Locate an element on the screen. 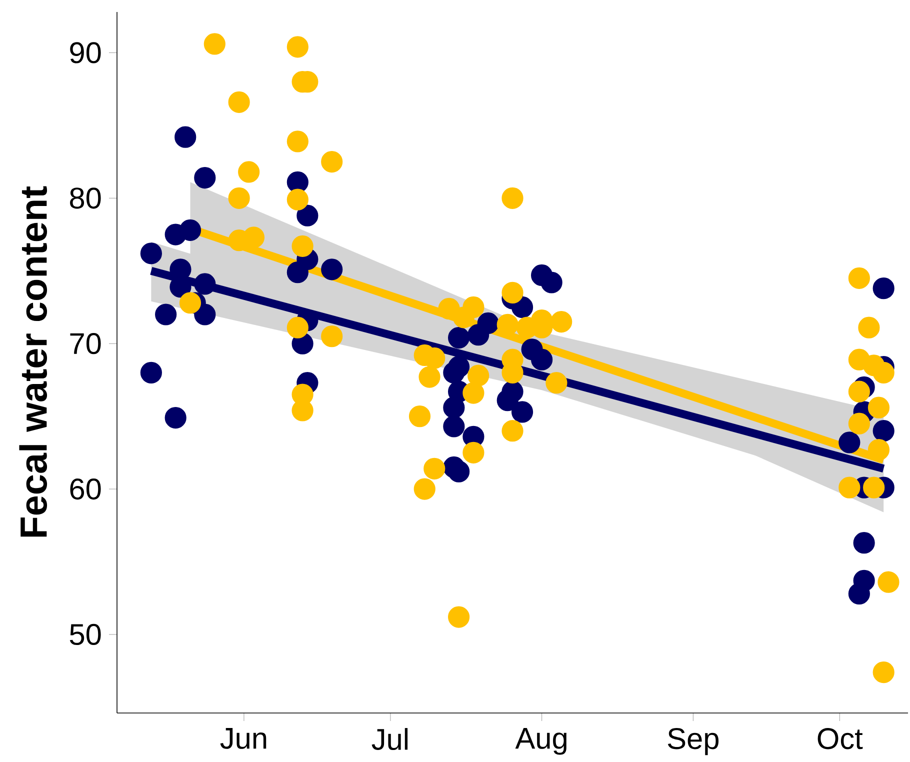  x-tick-label: Aug is located at coordinates (540, 741).